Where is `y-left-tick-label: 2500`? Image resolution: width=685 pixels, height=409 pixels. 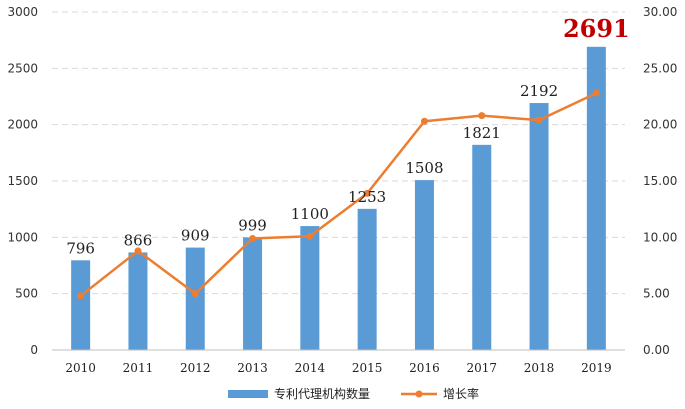 y-left-tick-label: 2500 is located at coordinates (22, 68).